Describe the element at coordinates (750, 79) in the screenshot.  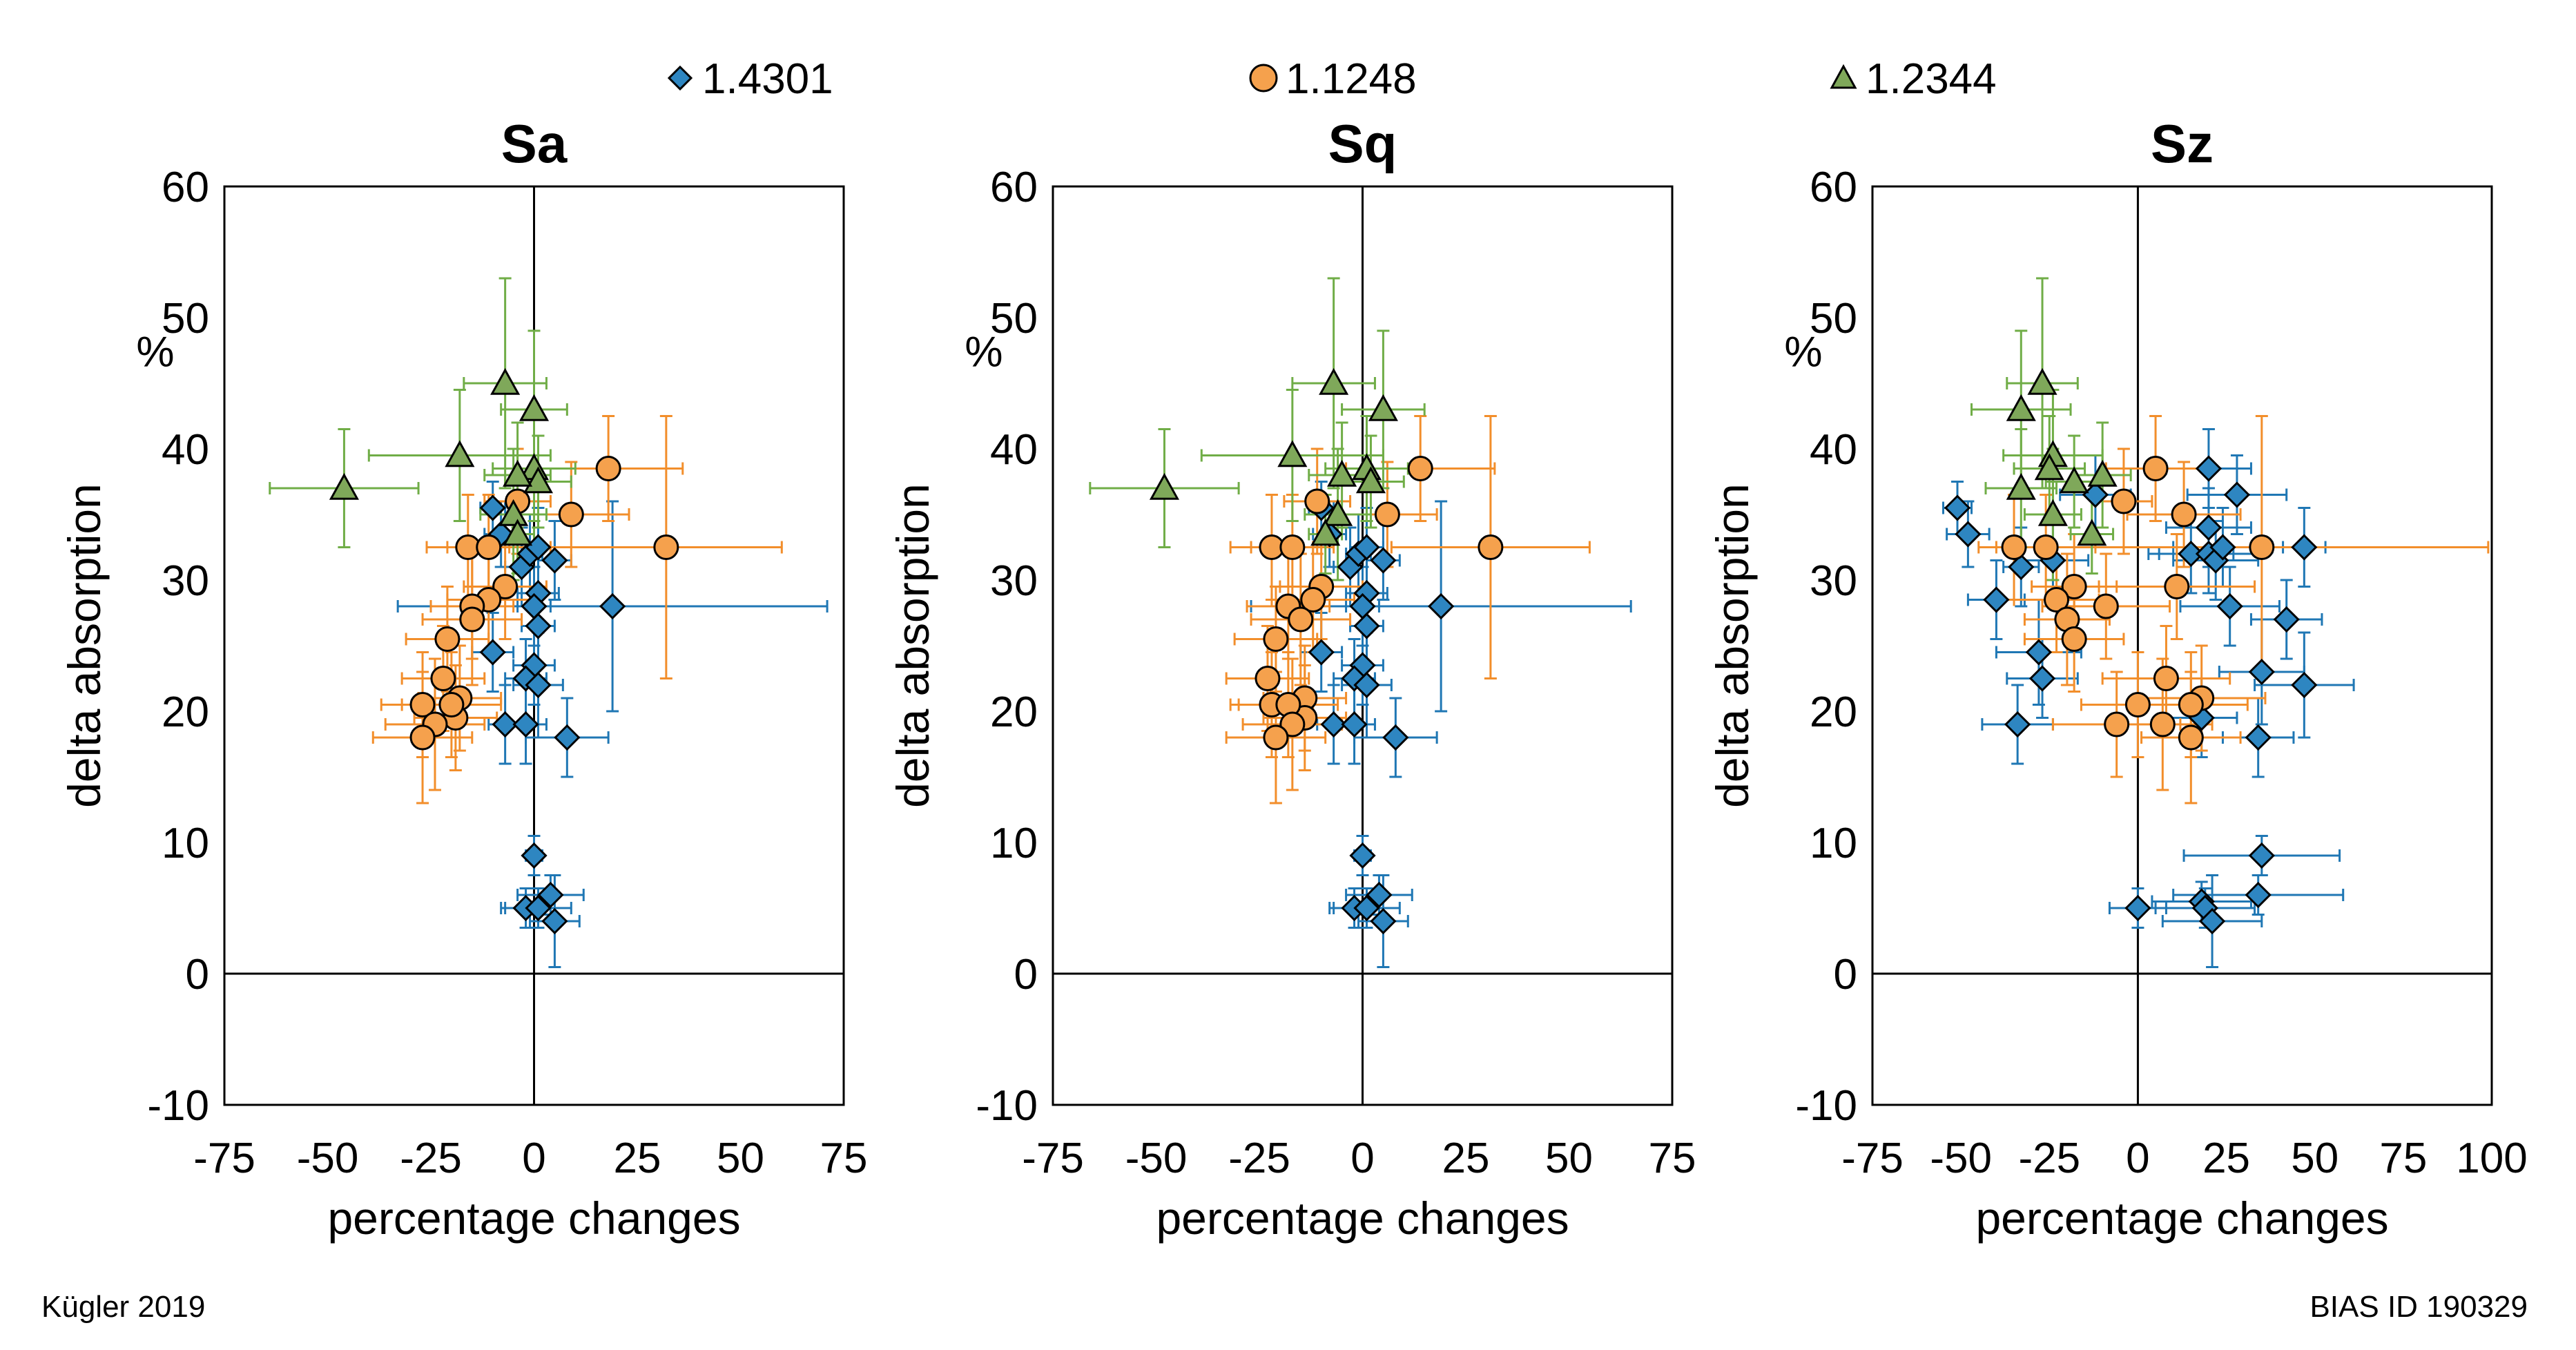
I see `legend-entry: 1.4301` at that location.